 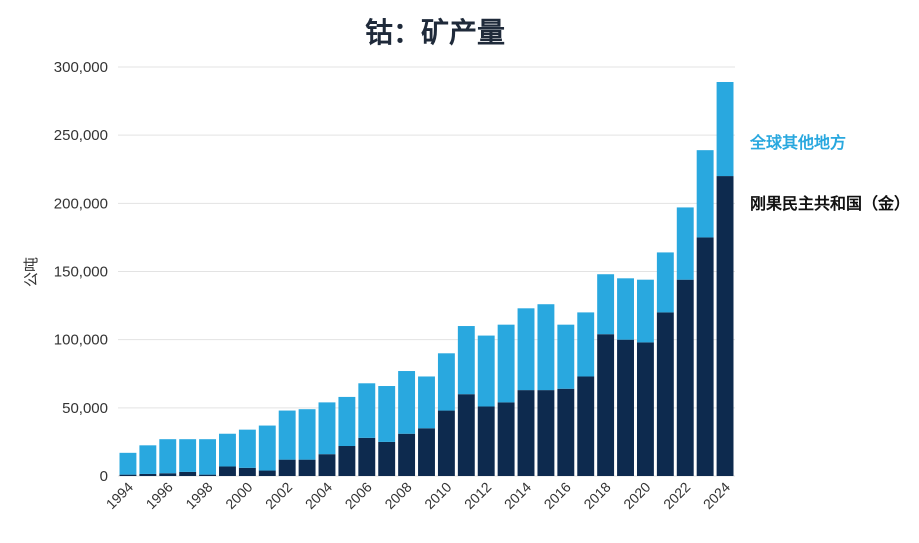 I want to click on x-tick-label: 1996, so click(x=159, y=495).